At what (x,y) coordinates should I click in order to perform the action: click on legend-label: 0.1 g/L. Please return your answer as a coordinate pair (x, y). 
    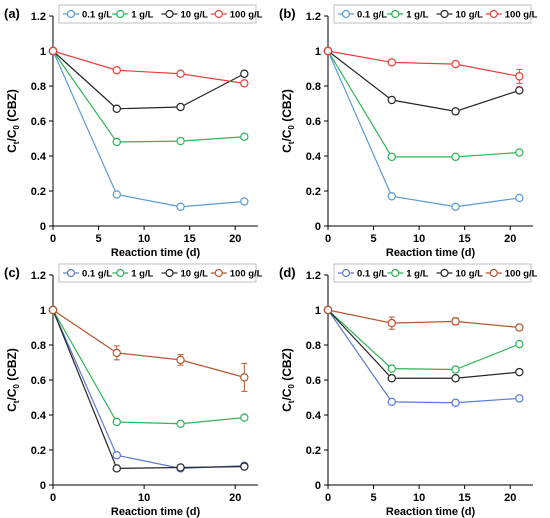
    Looking at the image, I should click on (97, 274).